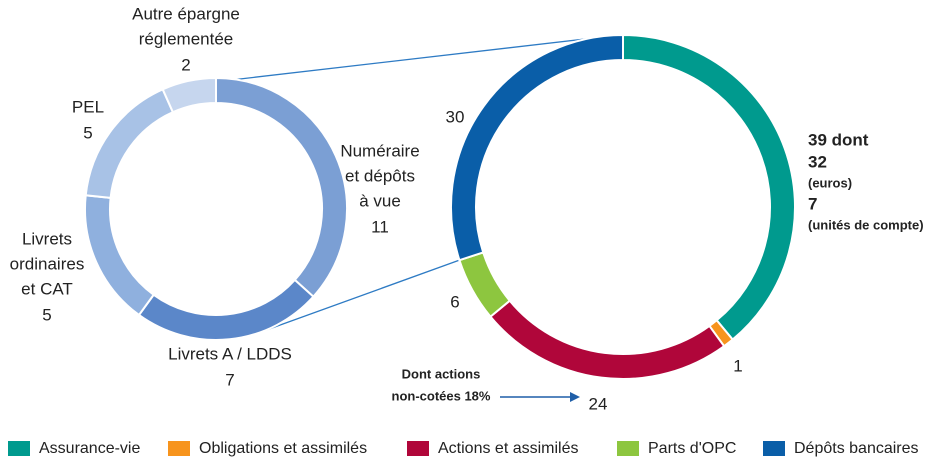 The height and width of the screenshot is (475, 951). Describe the element at coordinates (88, 106) in the screenshot. I see `category-label: PEL` at that location.